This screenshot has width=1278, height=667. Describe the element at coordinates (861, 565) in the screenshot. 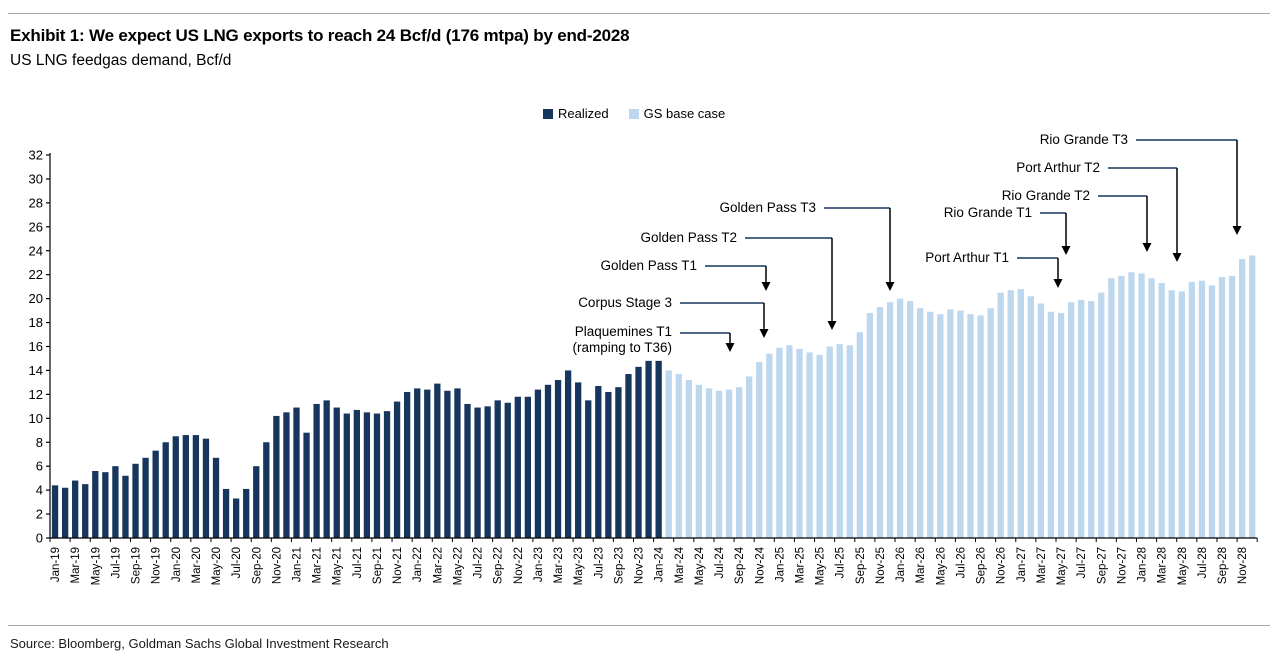

I see `x-tick-label: Sep-25` at that location.